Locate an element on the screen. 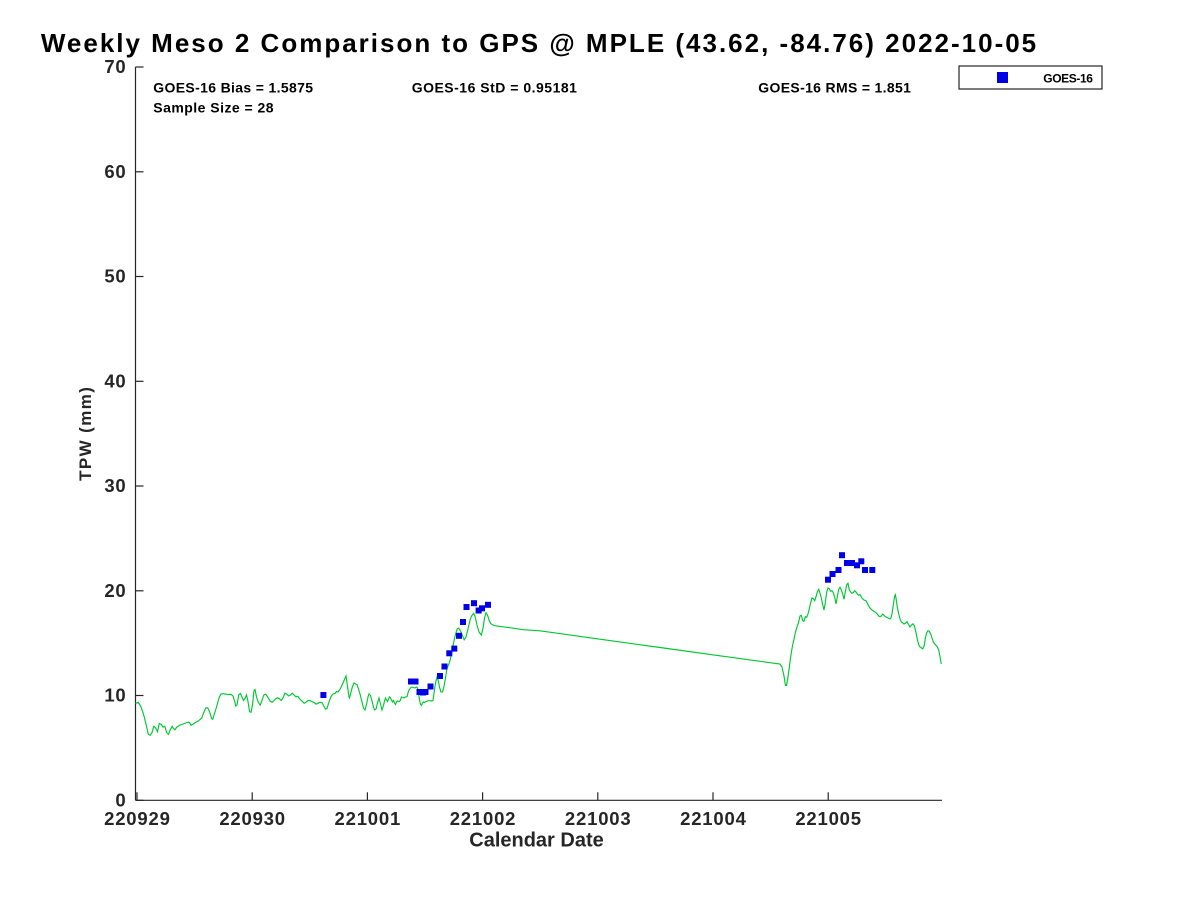 The width and height of the screenshot is (1200, 900). svg-text: 221002 is located at coordinates (483, 818).